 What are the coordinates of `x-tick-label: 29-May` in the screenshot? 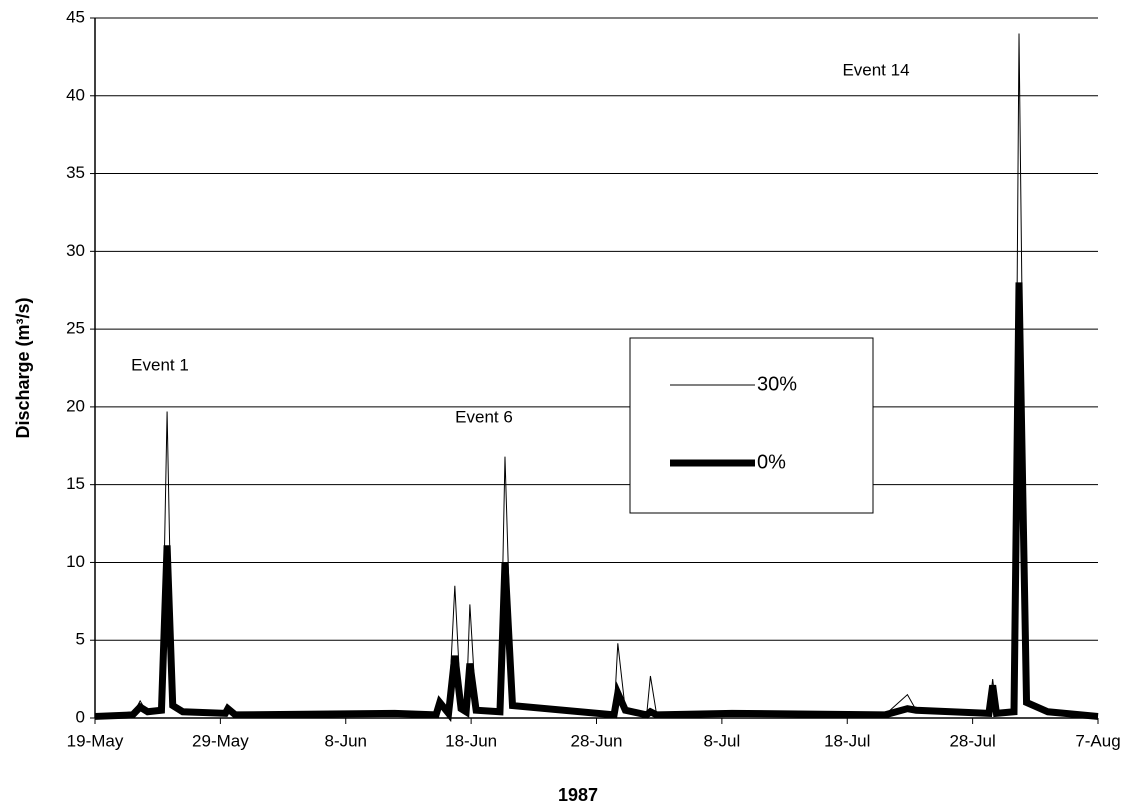 It's located at (220, 740).